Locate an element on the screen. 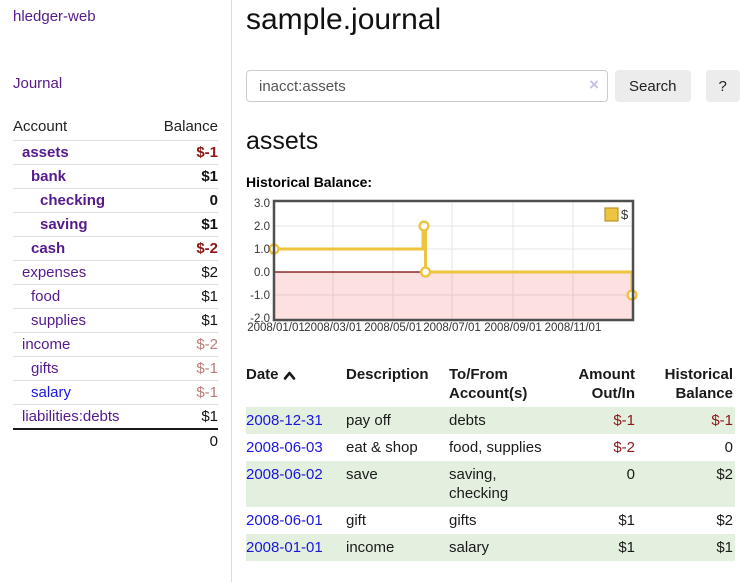 This screenshot has width=742, height=582. transaction-description: save is located at coordinates (362, 474).